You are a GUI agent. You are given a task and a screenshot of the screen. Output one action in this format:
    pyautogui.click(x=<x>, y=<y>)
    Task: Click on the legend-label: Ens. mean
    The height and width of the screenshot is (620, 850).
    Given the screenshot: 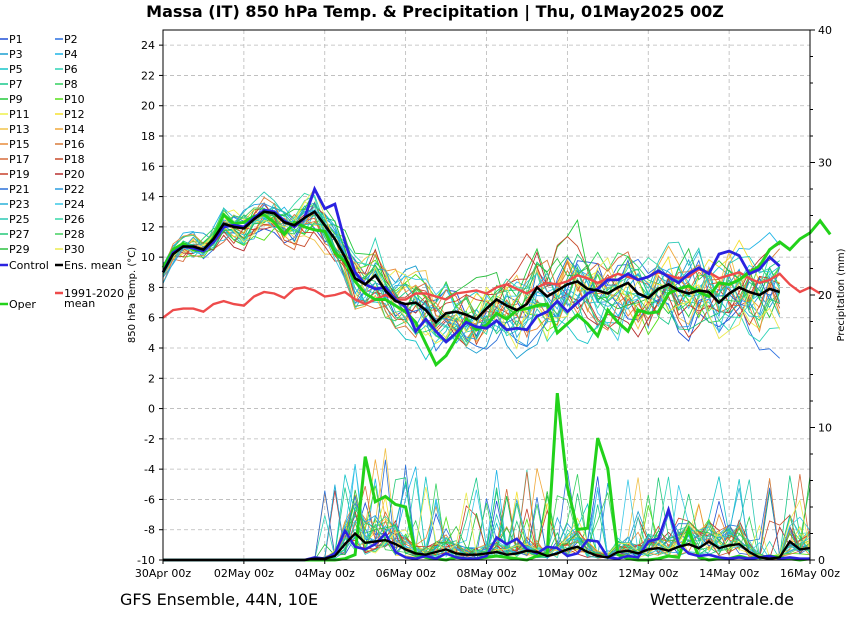 What is the action you would take?
    pyautogui.click(x=93, y=265)
    